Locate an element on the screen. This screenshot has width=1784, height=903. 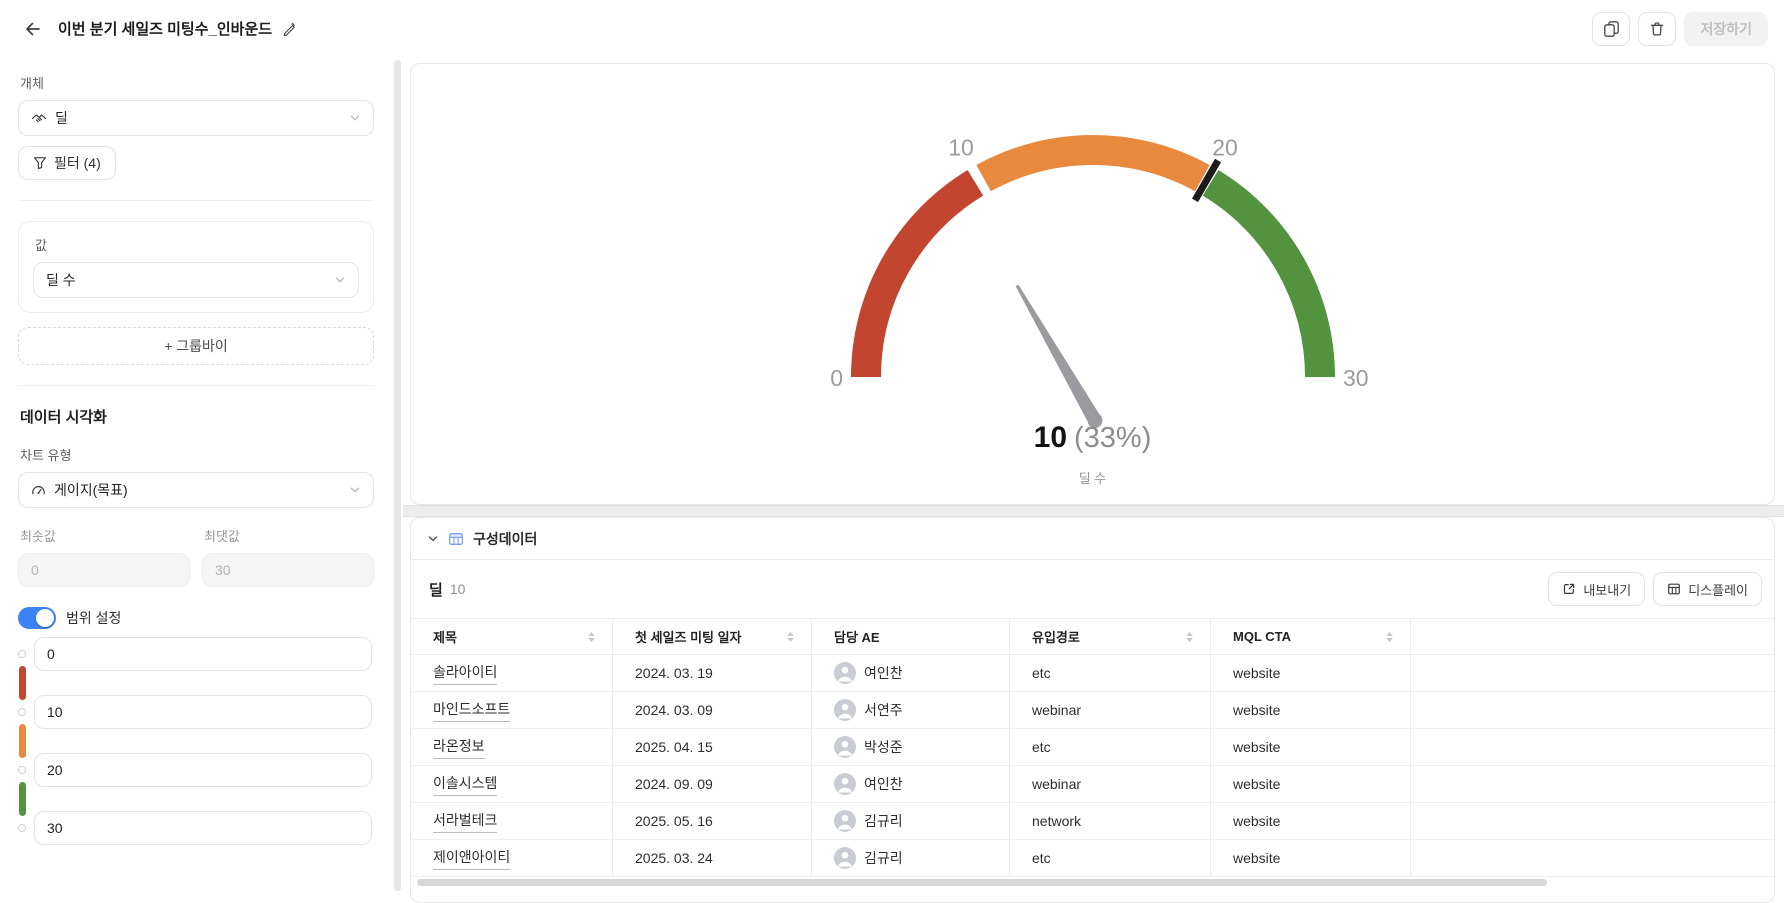
deal-title-link: 제이앤아이티 is located at coordinates (471, 858).